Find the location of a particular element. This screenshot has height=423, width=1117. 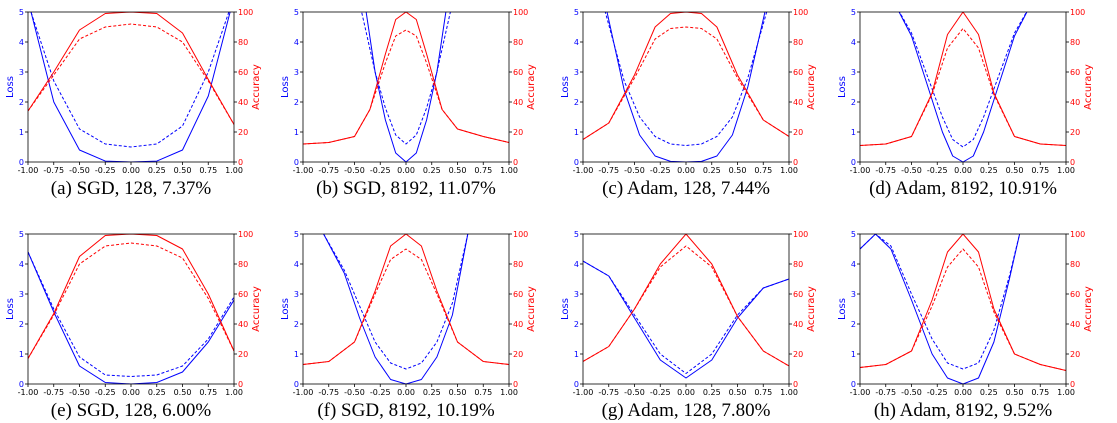

loss-solid-line is located at coordinates (130, 87).